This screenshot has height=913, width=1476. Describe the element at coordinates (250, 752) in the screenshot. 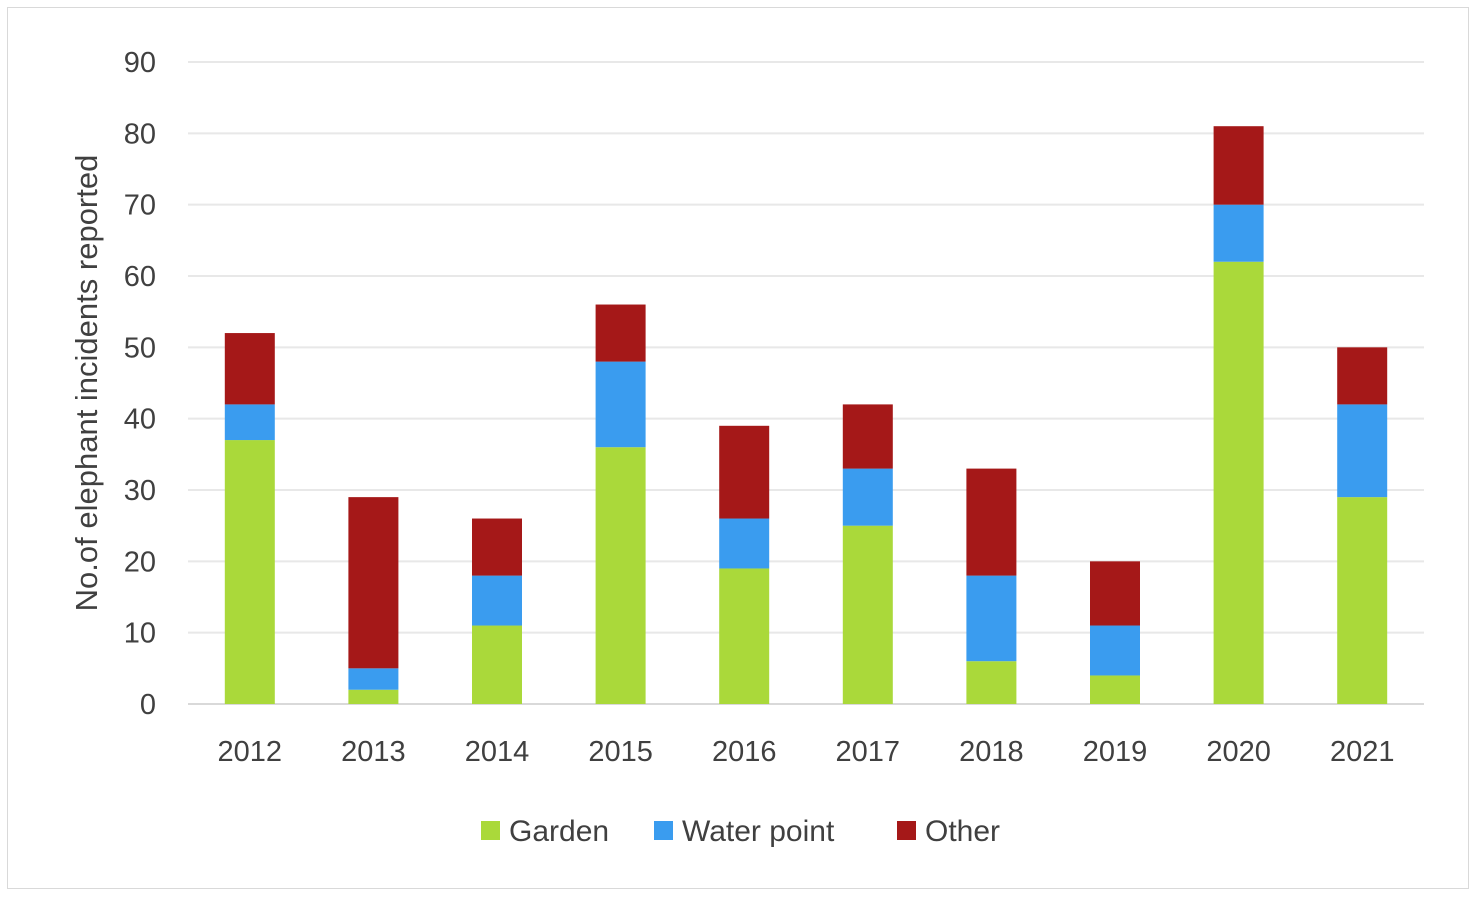

I see `x-tick-label: 2012` at that location.